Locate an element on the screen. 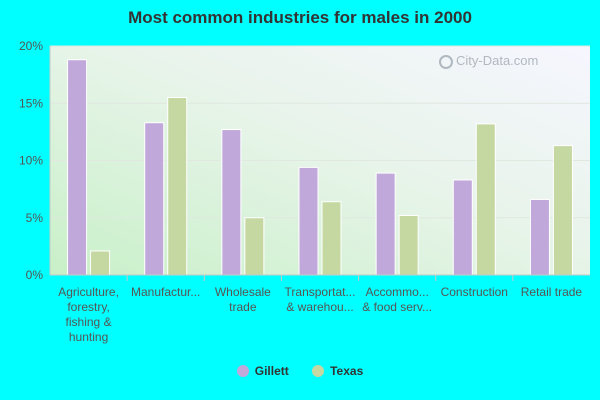 This screenshot has height=400, width=600. y-tick-label: 10% is located at coordinates (31, 161).